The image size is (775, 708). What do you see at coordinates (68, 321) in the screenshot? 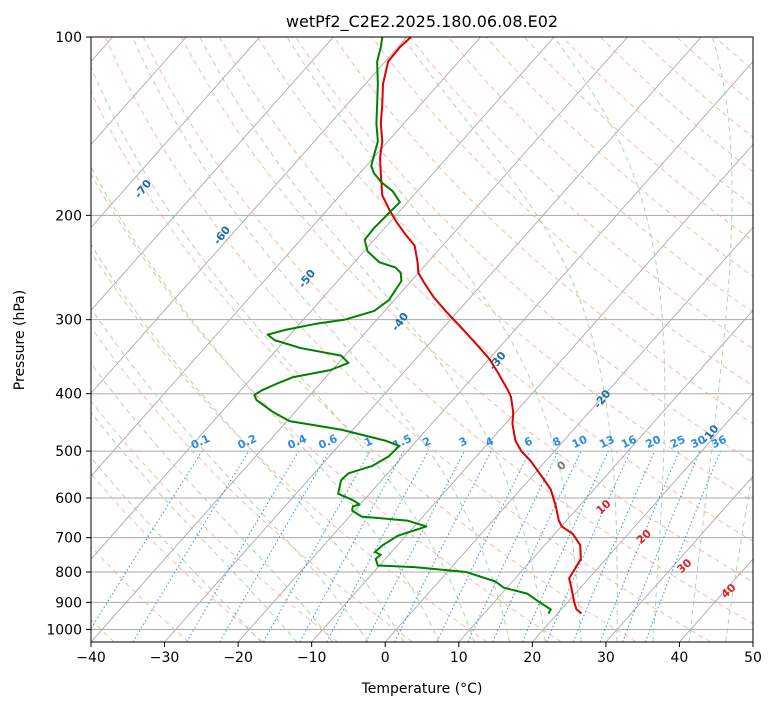
I see `y-tick-label: 300` at bounding box center [68, 321].